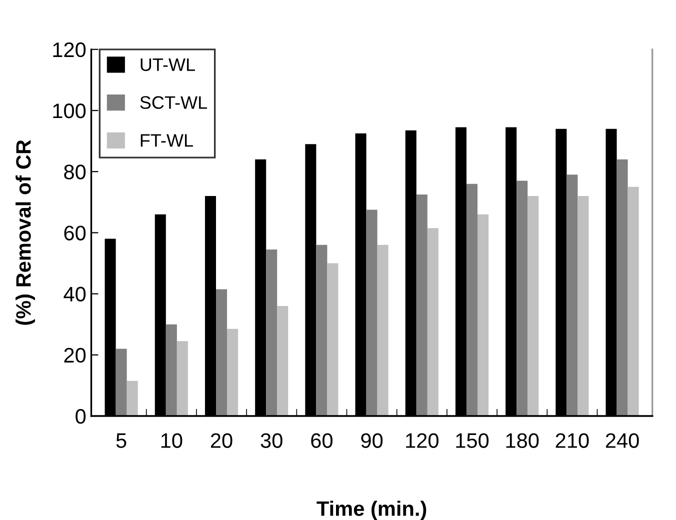  What do you see at coordinates (472, 440) in the screenshot?
I see `x-tick-label: 150` at bounding box center [472, 440].